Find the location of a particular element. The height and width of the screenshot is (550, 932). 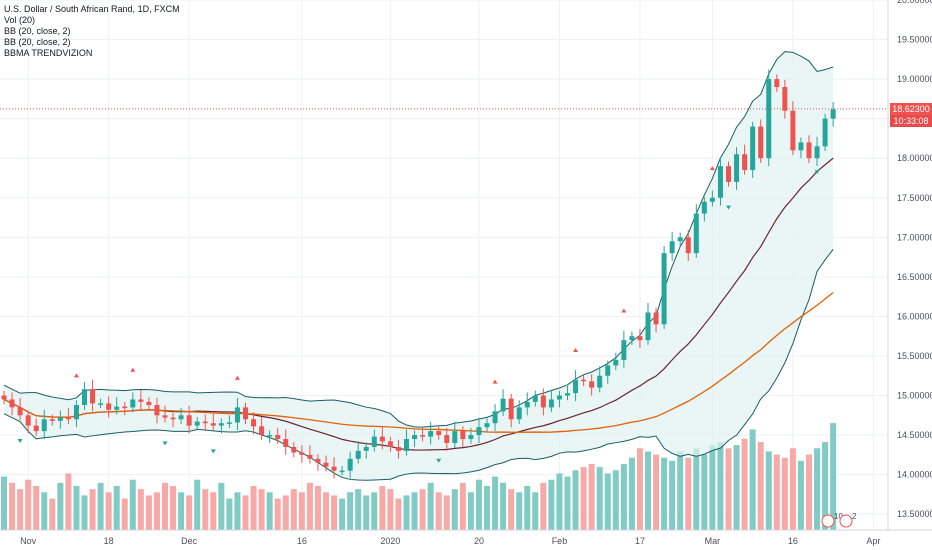

price-tick-label: 17.00000 is located at coordinates (914, 237).